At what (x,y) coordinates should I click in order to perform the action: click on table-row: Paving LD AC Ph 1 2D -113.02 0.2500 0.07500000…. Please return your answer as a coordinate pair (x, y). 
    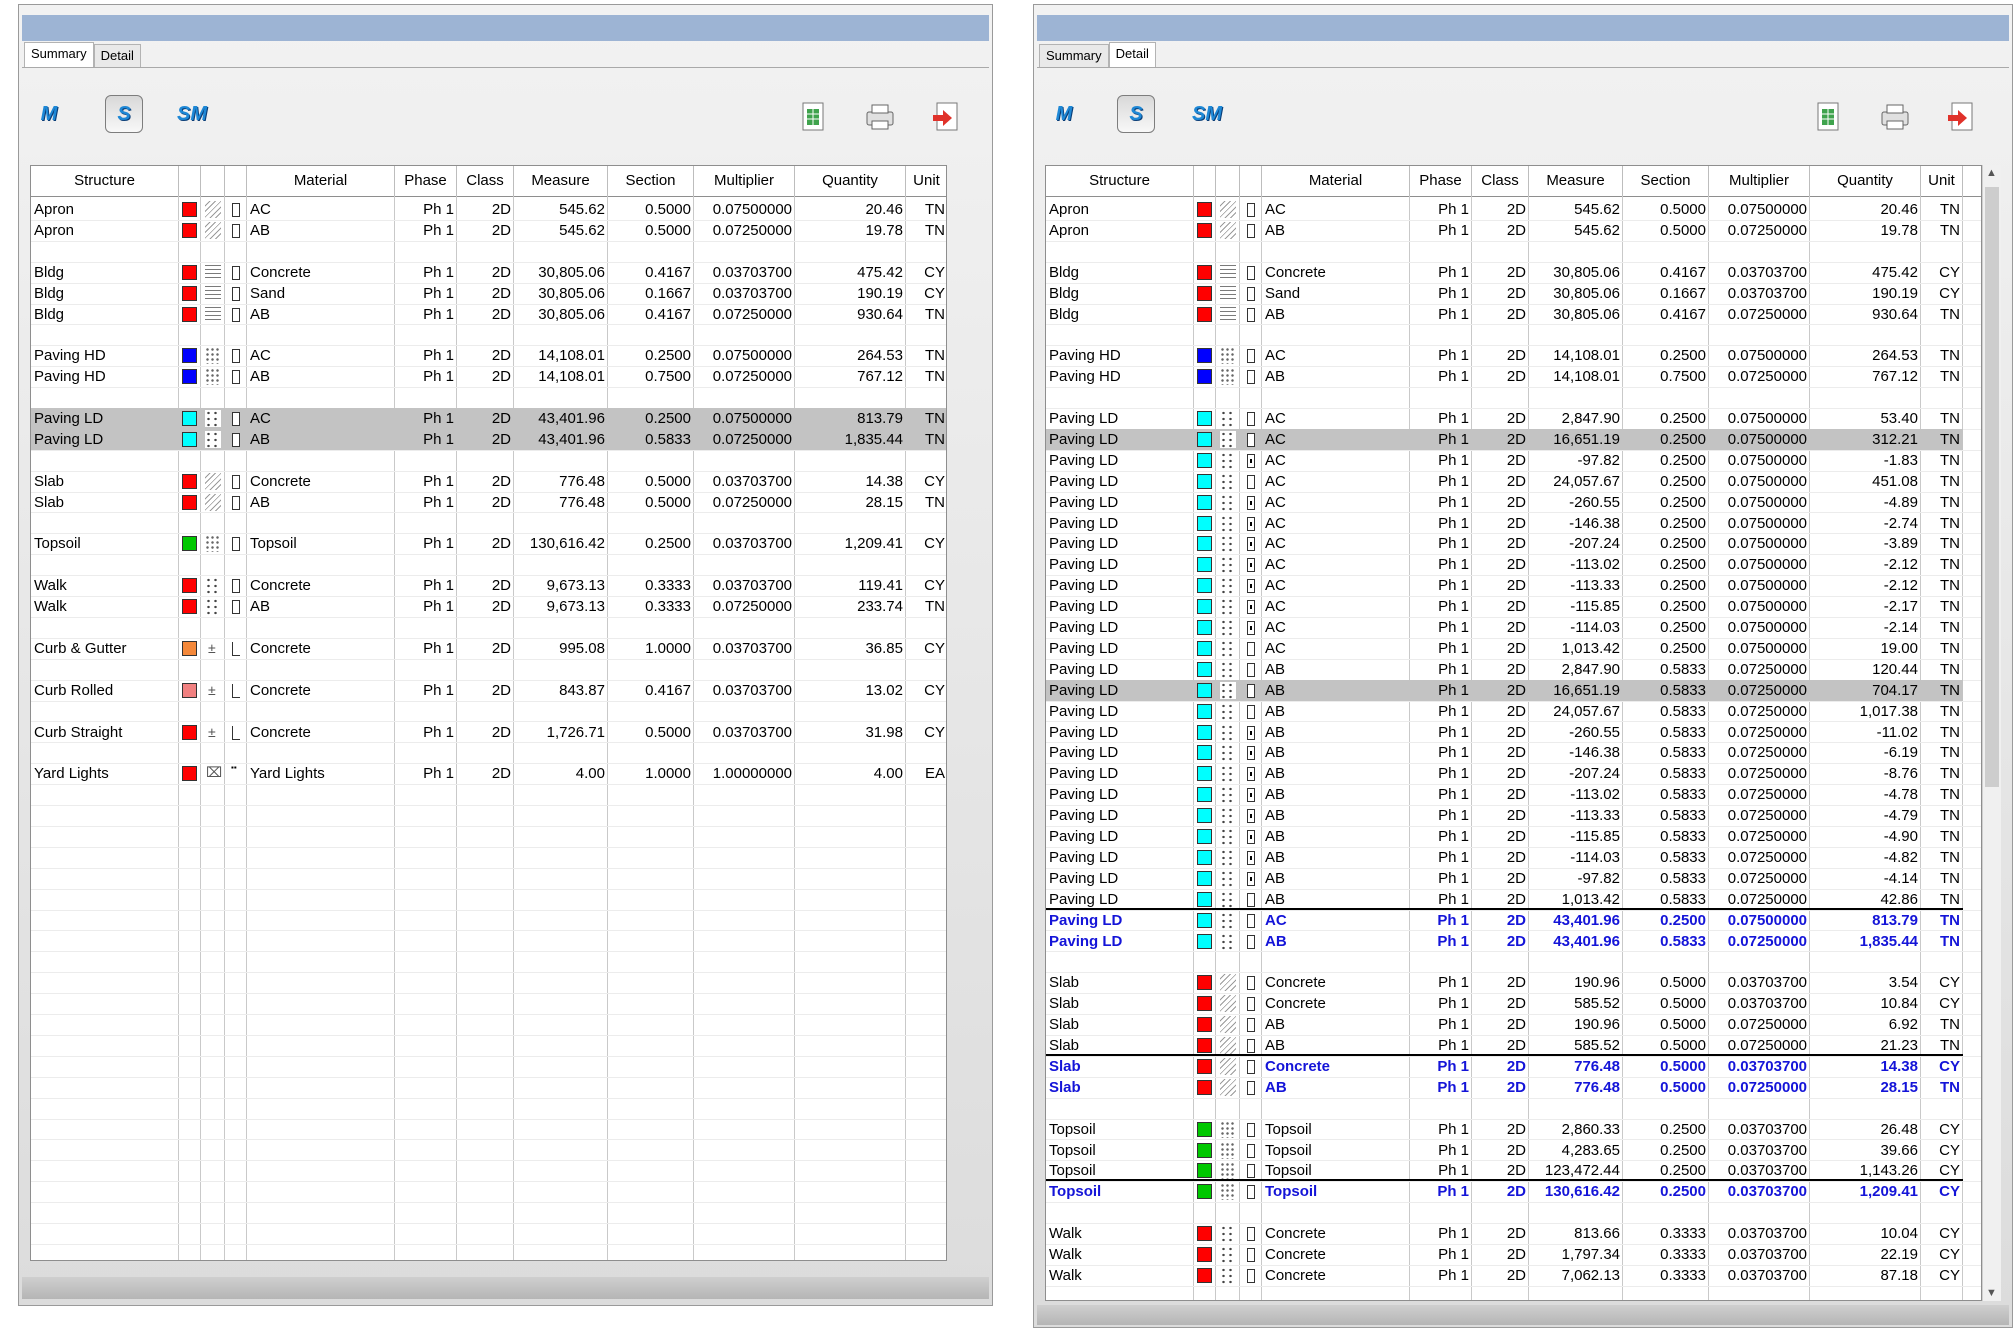
    Looking at the image, I should click on (1504, 564).